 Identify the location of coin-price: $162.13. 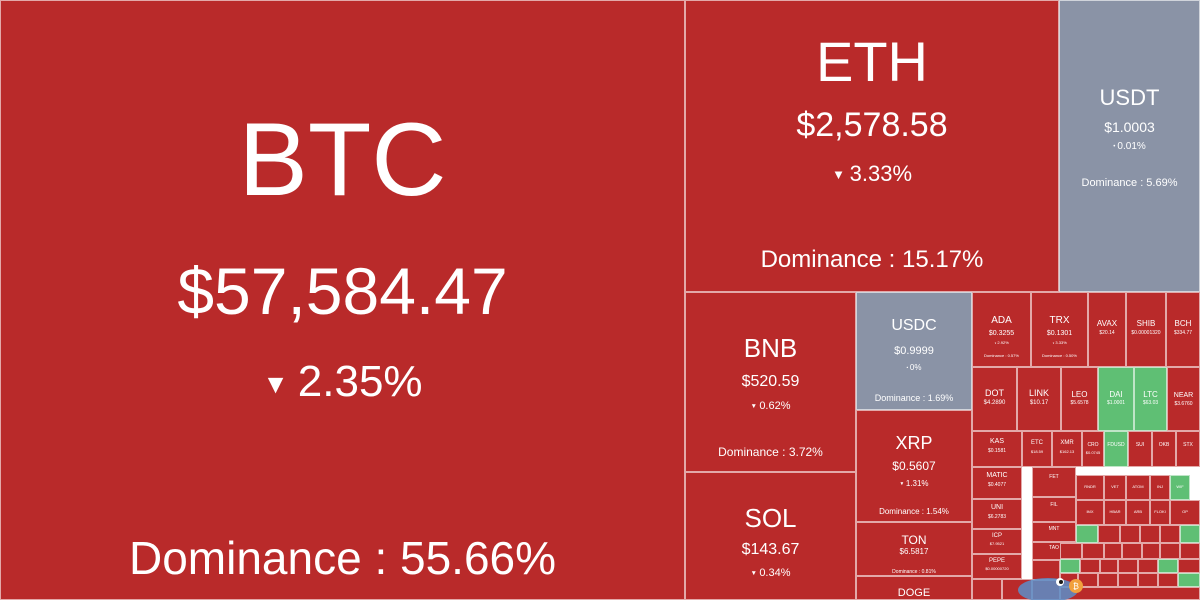
(1067, 451).